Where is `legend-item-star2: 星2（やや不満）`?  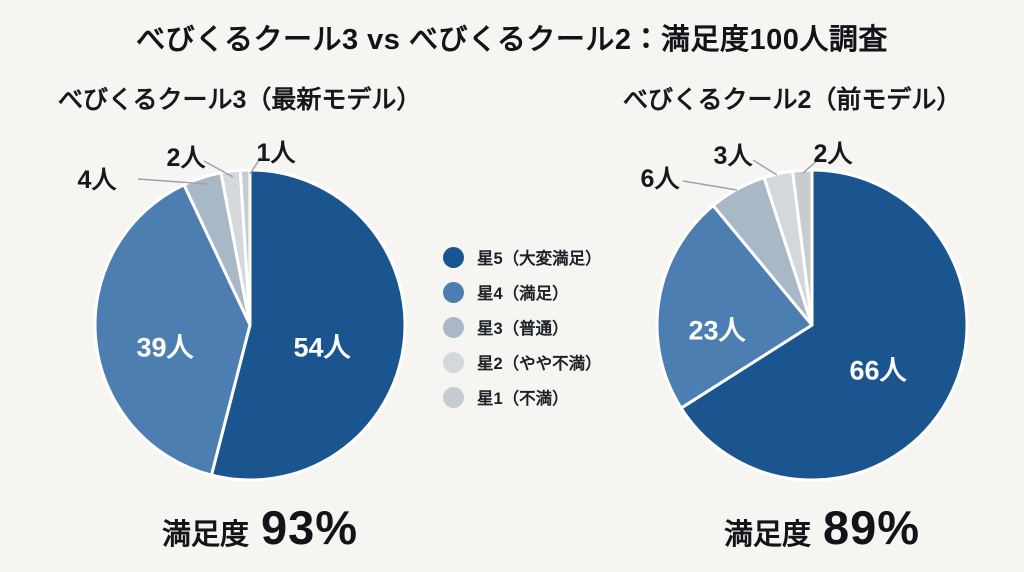
legend-item-star2: 星2（やや不満） is located at coordinates (522, 362).